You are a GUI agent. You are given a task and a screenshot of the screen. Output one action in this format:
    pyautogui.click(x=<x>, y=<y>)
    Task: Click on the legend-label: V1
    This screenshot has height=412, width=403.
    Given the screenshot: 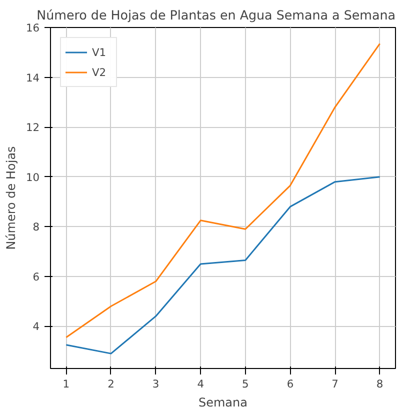 What is the action you would take?
    pyautogui.click(x=100, y=52)
    